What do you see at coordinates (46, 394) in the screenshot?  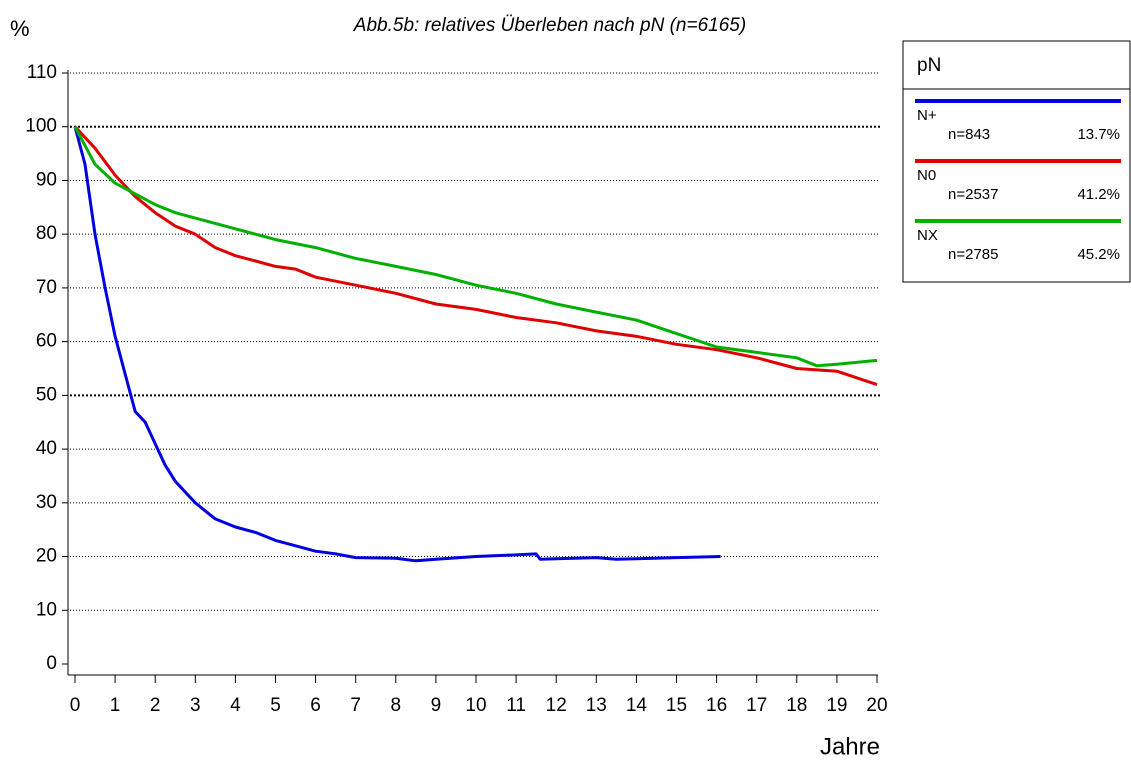 I see `y-tick-label: 50` at bounding box center [46, 394].